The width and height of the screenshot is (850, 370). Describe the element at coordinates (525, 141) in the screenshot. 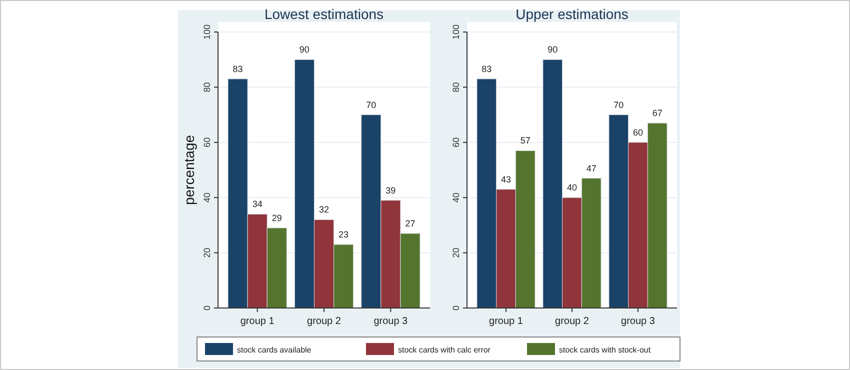

I see `data-label: 57` at that location.